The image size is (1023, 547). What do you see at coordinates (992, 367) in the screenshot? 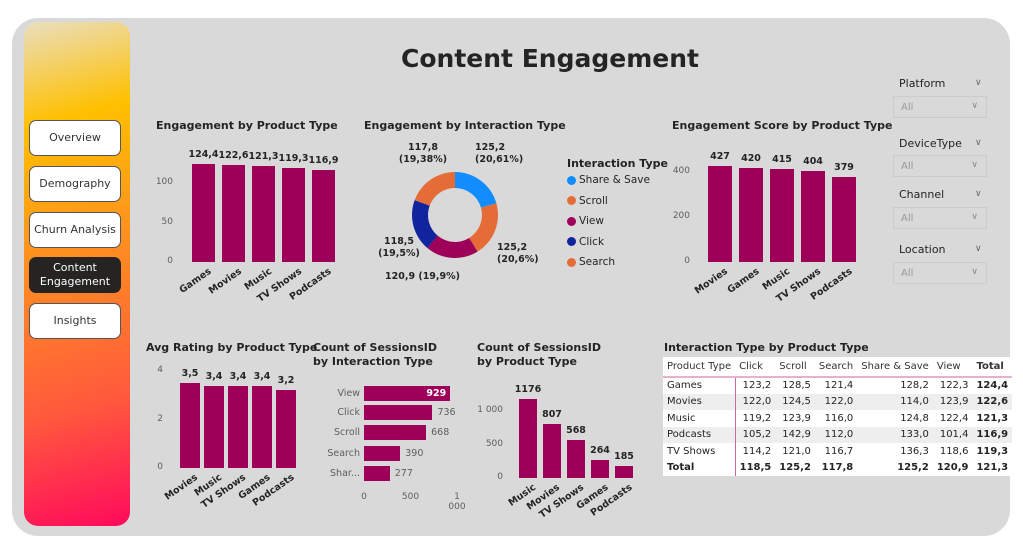
I see `column-header: Total` at bounding box center [992, 367].